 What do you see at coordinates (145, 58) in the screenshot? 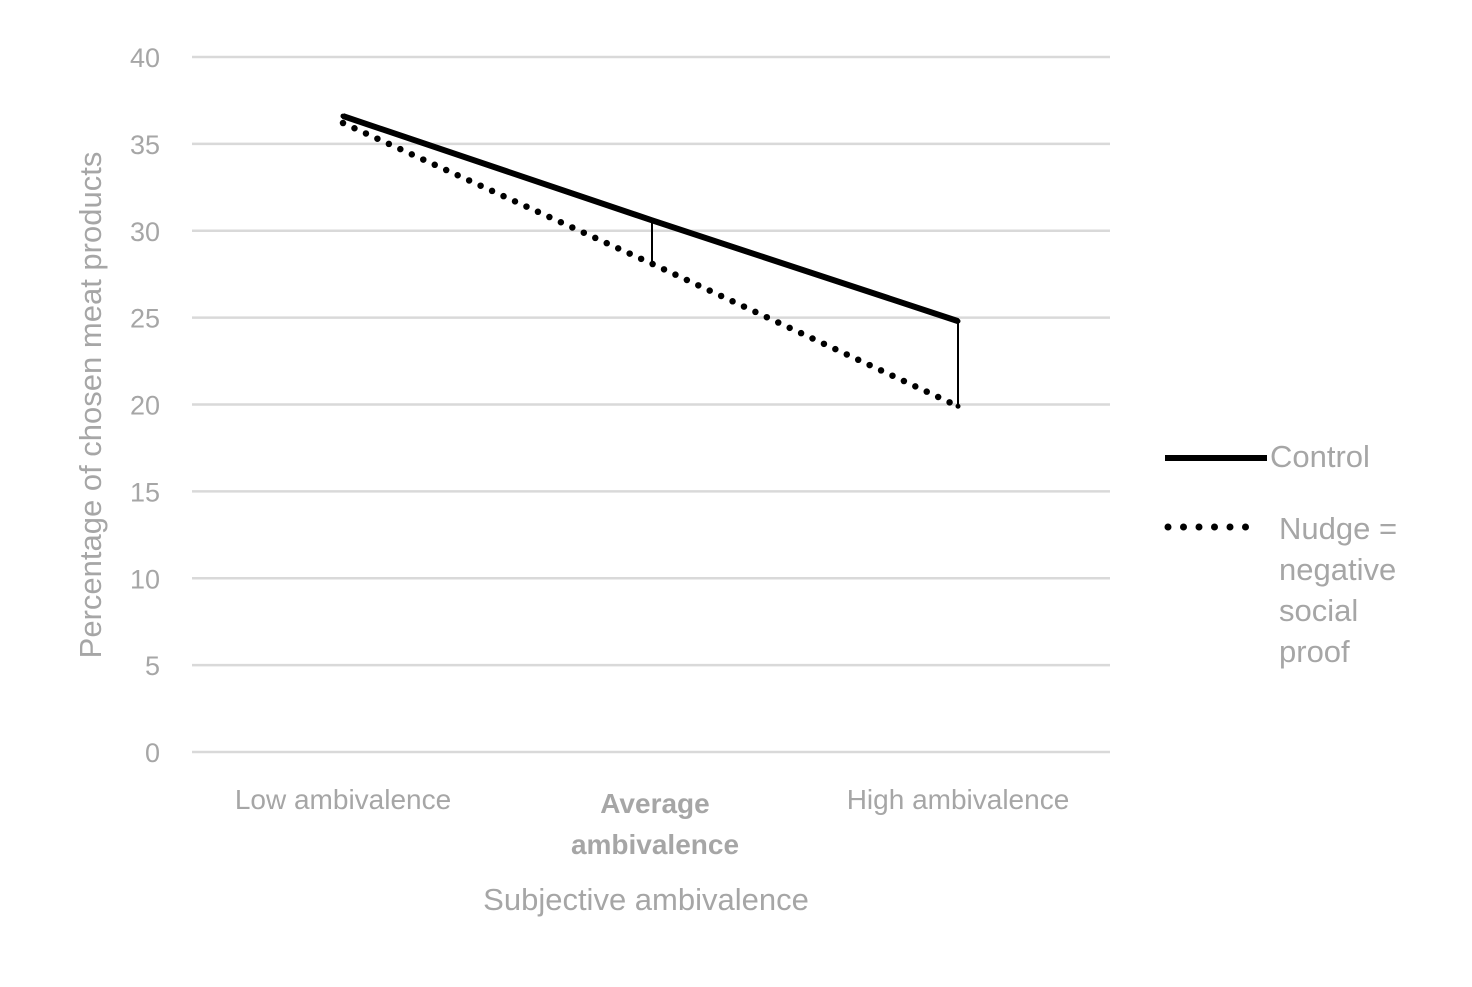
I see `y-tick-label: 40` at bounding box center [145, 58].